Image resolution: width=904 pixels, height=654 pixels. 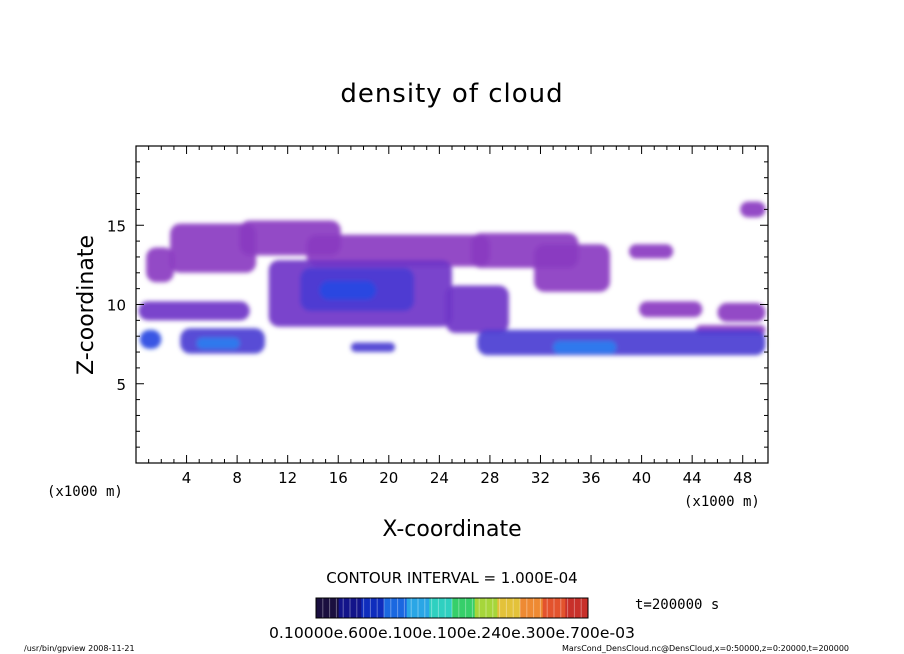 I want to click on y-tick-label: 10, so click(x=116, y=306).